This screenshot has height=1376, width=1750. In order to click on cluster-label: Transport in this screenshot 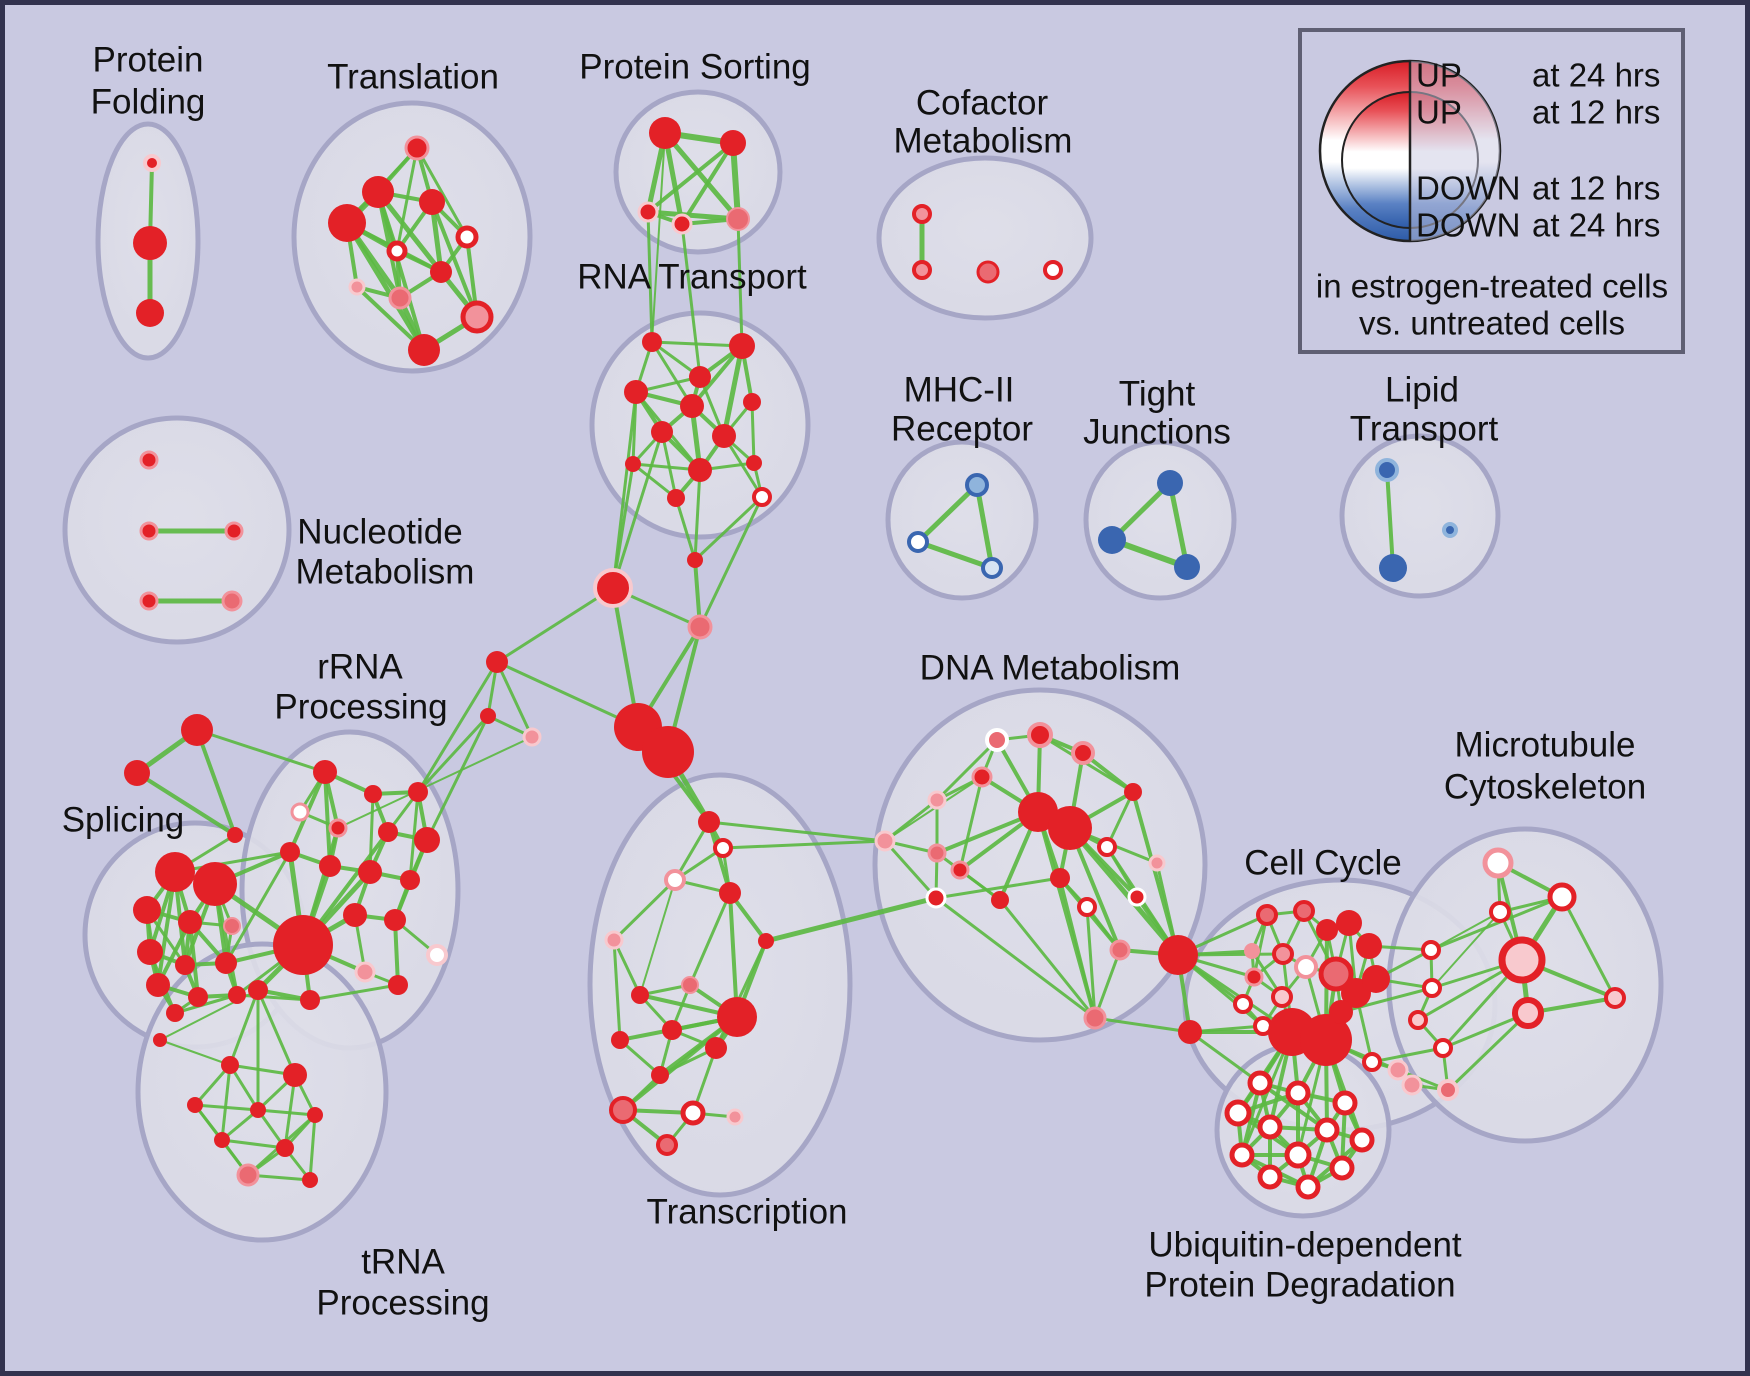, I will do `click(1424, 428)`.